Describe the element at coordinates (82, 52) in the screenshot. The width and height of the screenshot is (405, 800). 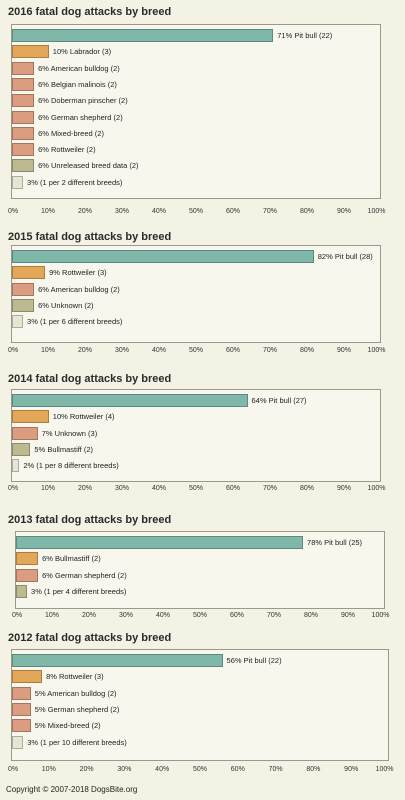
I see `bar-label: 10% Labrador (3)` at that location.